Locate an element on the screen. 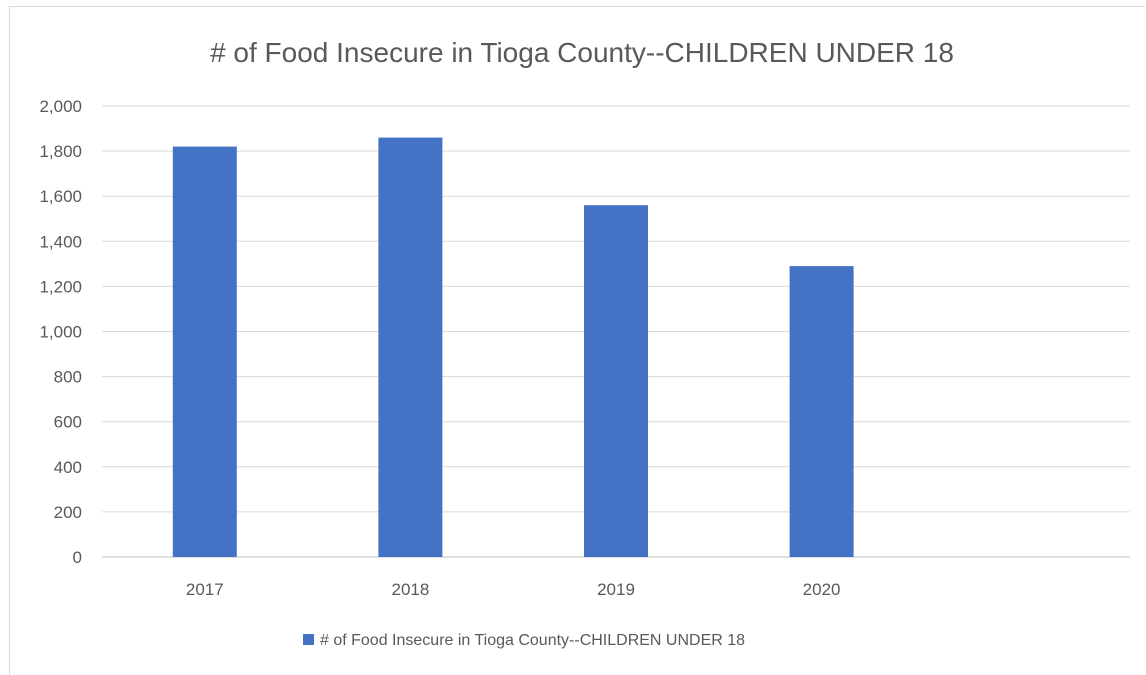 Image resolution: width=1146 pixels, height=675 pixels. x-tick-label: 2017 is located at coordinates (205, 589).